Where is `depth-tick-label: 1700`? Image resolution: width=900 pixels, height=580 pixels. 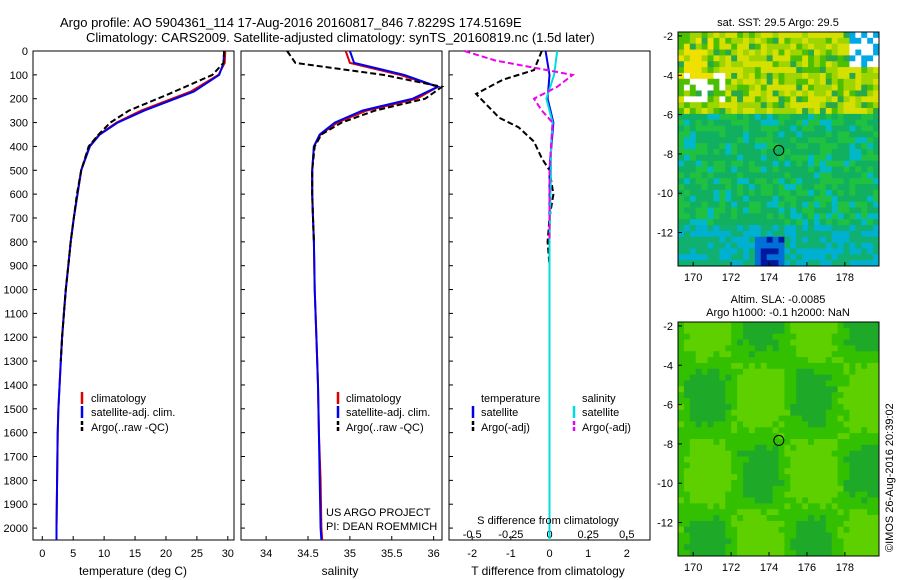
depth-tick-label: 1700 is located at coordinates (16, 458).